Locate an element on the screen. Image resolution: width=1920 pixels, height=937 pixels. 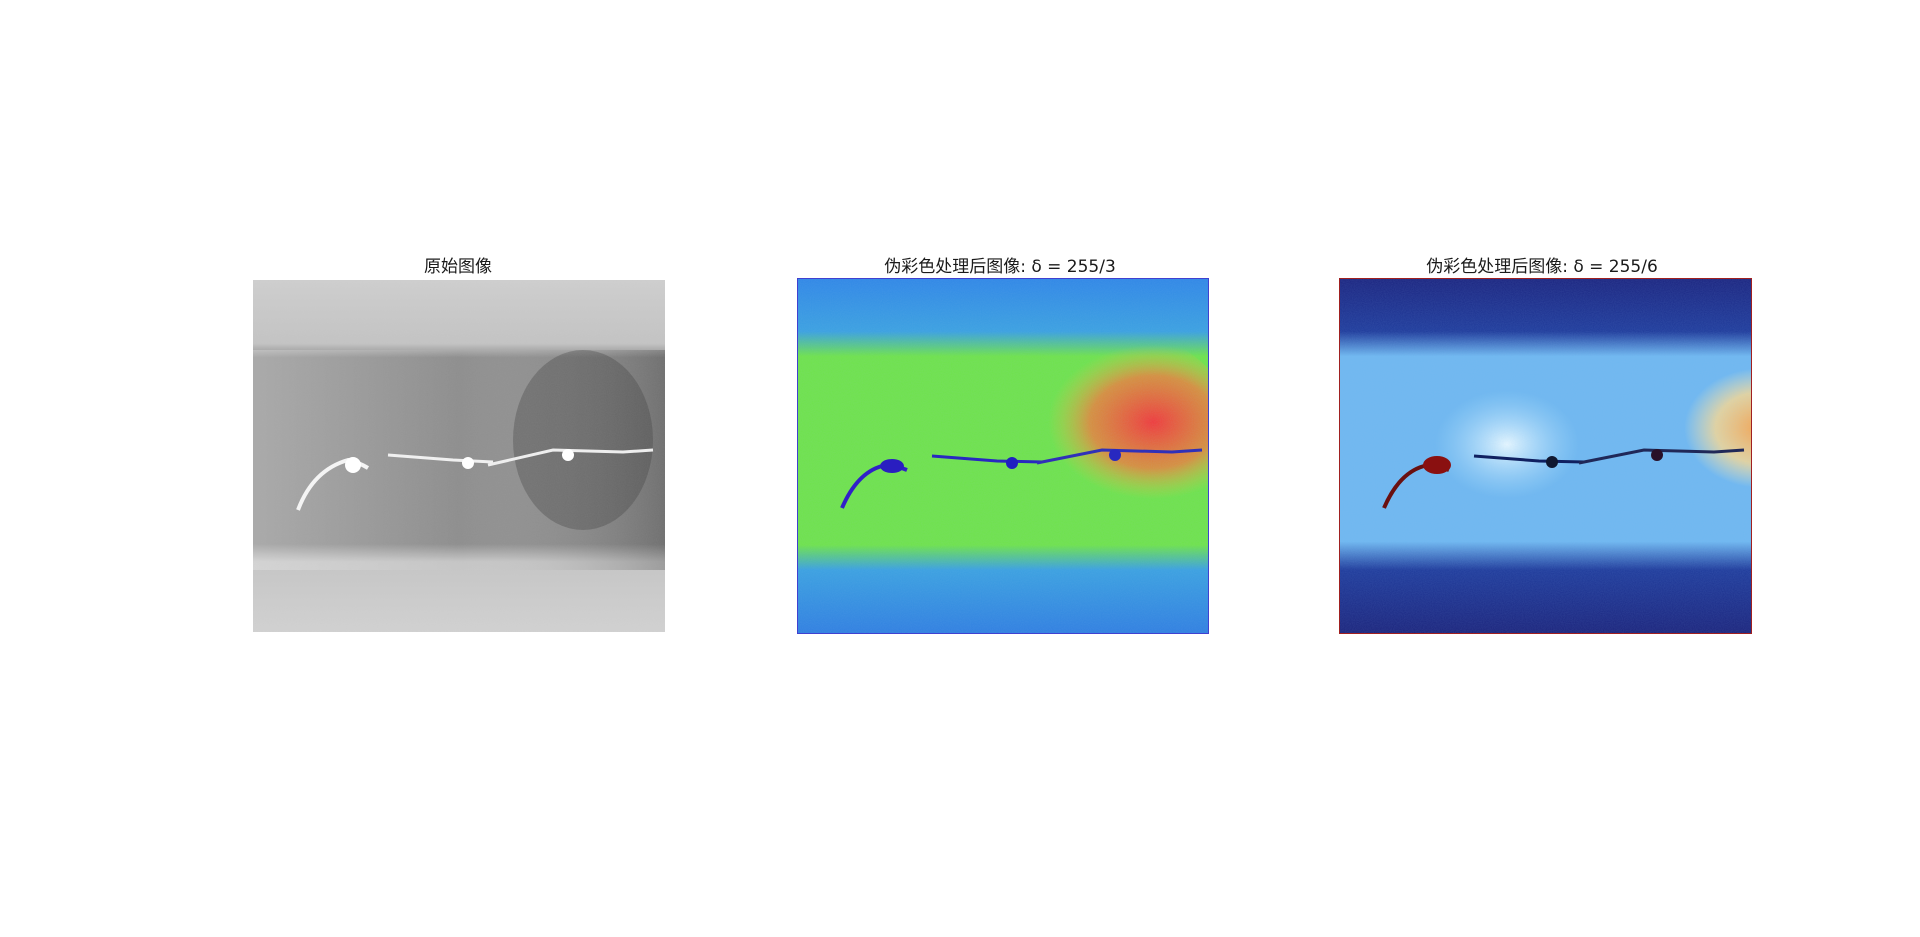
panel-title-pseudocolor-3: 伪彩色处理后图像: δ = 255/3 is located at coordinates (1000, 267).